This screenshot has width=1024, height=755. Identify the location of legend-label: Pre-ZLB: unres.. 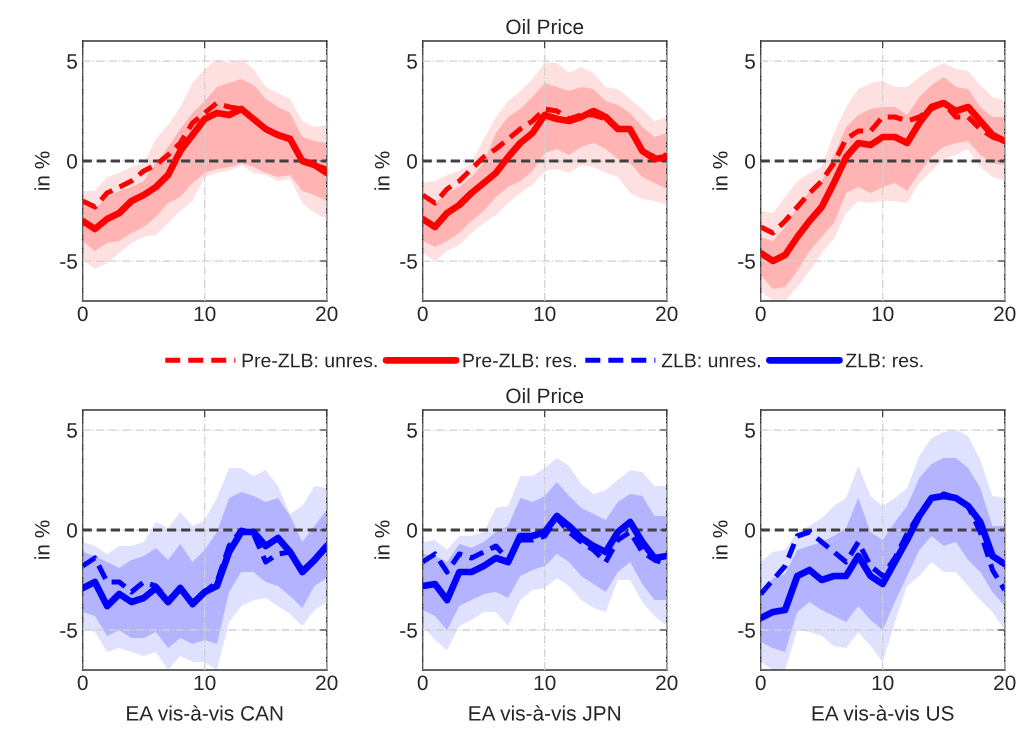
(309, 360).